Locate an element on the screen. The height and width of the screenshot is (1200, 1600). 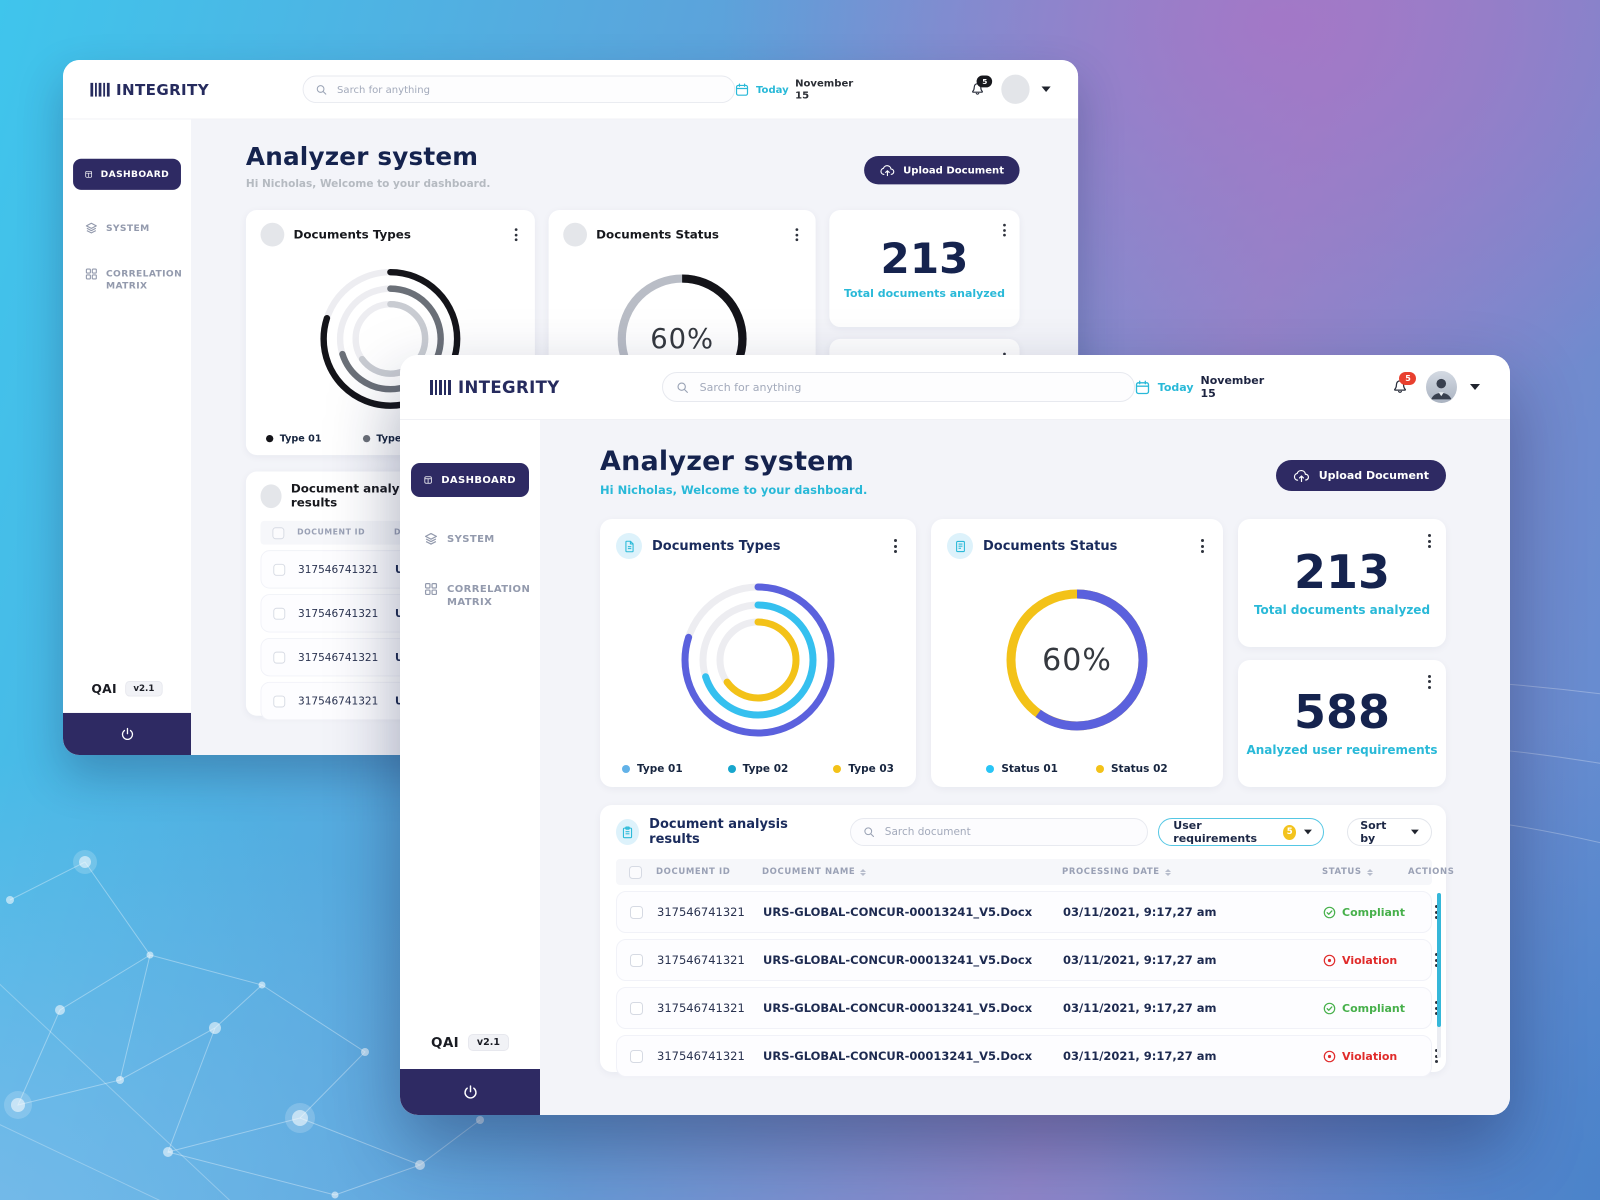
version-badge: v2.1 is located at coordinates (488, 1042).